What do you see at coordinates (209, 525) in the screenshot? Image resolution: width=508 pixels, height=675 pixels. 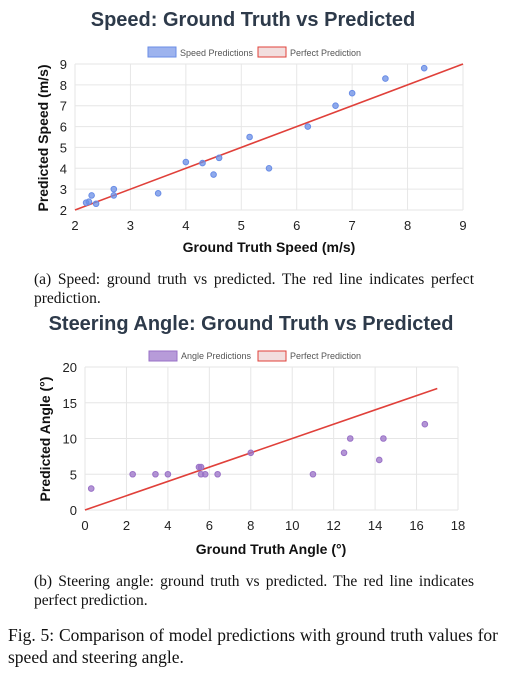 I see `angle-x-tick-3: 6` at bounding box center [209, 525].